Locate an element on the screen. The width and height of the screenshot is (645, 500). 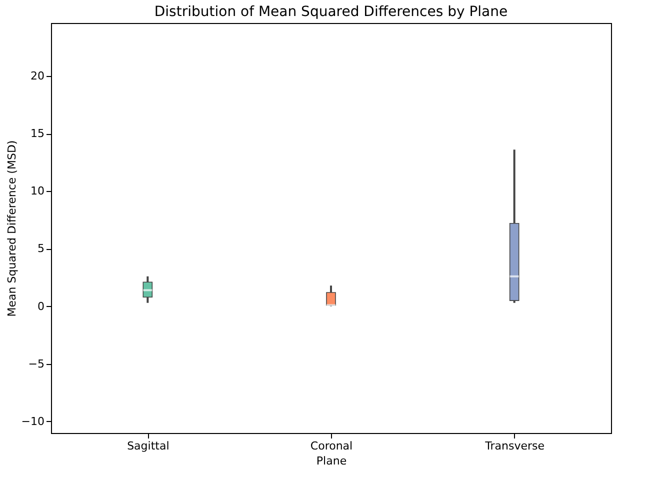
x-tick-label: Coronal is located at coordinates (331, 446).